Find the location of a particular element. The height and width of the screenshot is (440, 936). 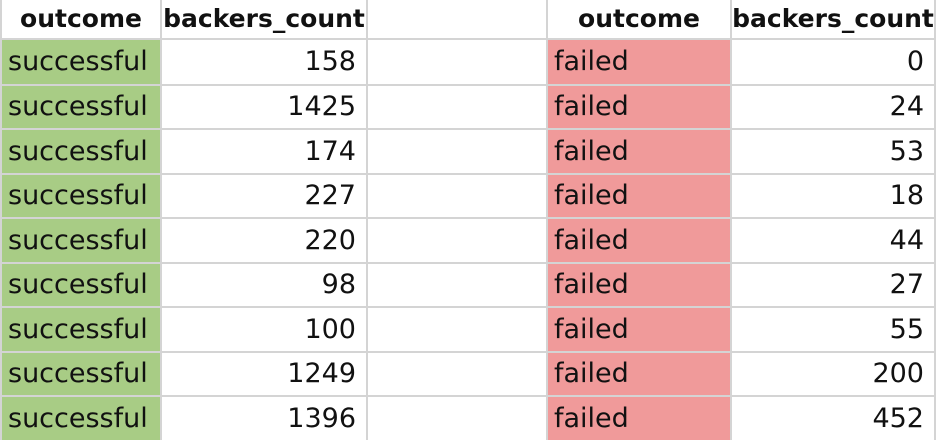

backers-count-cell: 220 is located at coordinates (330, 240).